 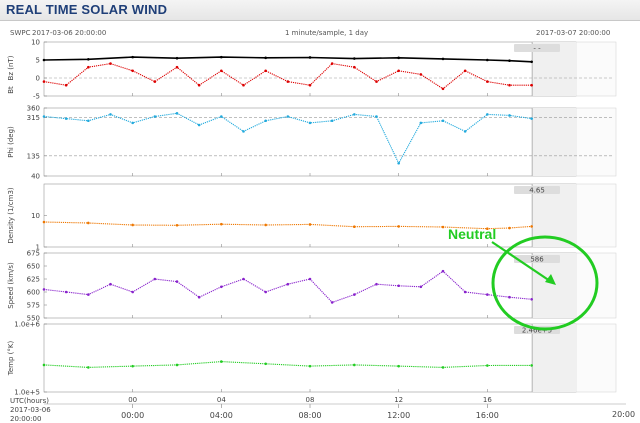 What do you see at coordinates (36, 97) in the screenshot?
I see `y-tick-label: -5` at bounding box center [36, 97].